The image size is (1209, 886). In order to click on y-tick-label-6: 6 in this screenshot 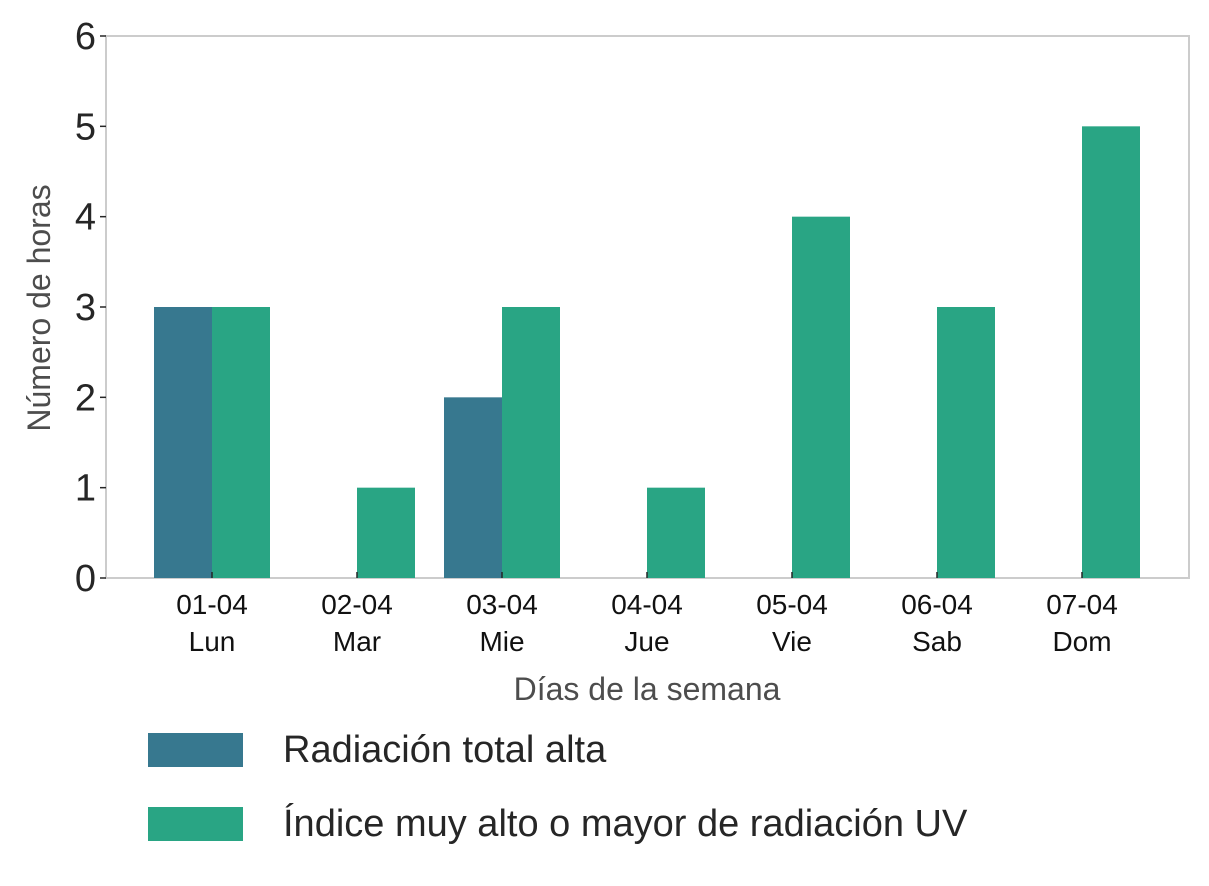, I will do `click(85, 37)`.